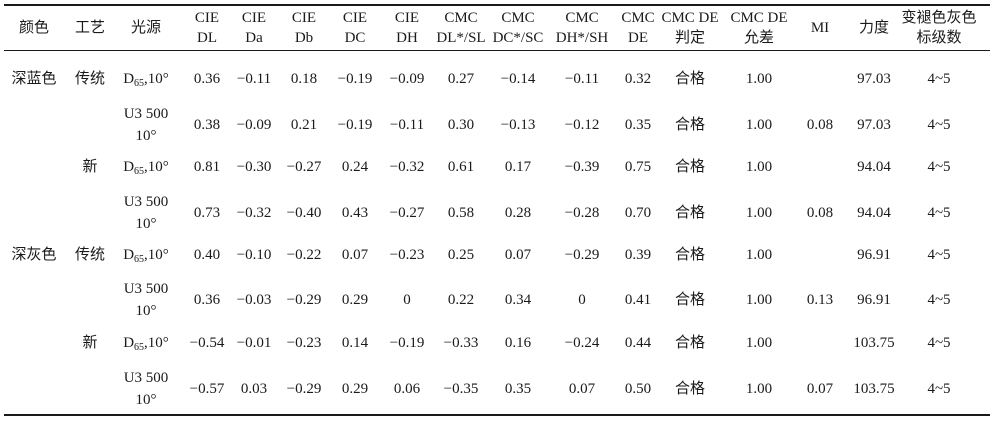 The image size is (994, 423). What do you see at coordinates (497, 415) in the screenshot?
I see `bottom-rule` at bounding box center [497, 415].